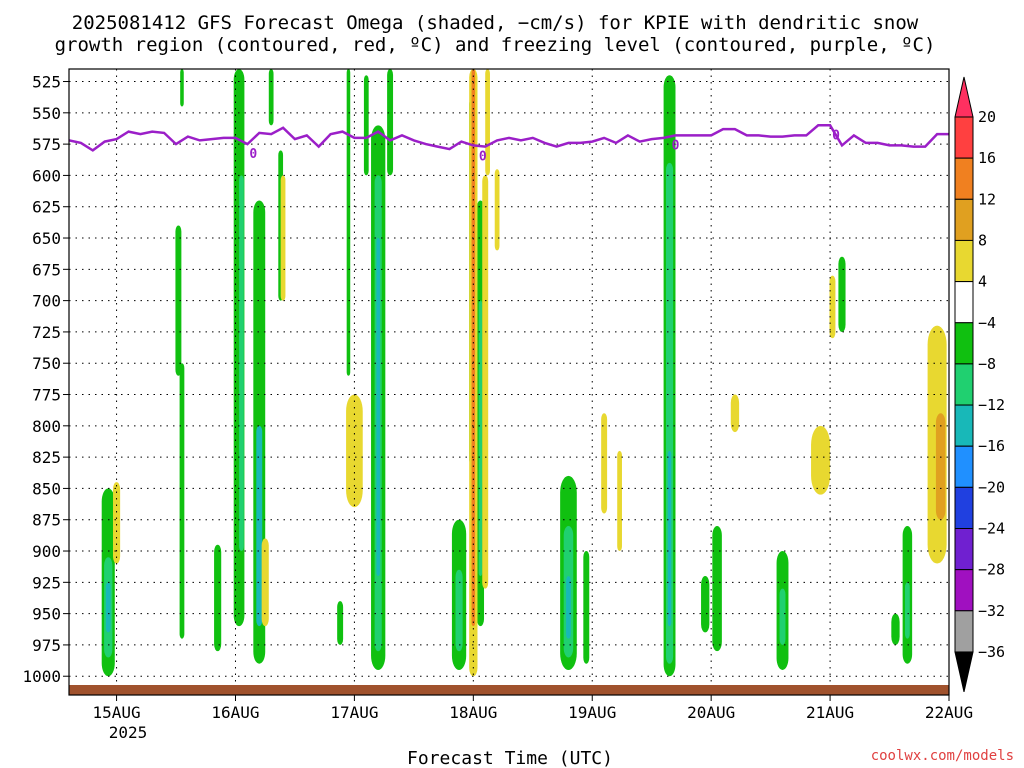  I want to click on colorbar-label: −4, so click(987, 323).